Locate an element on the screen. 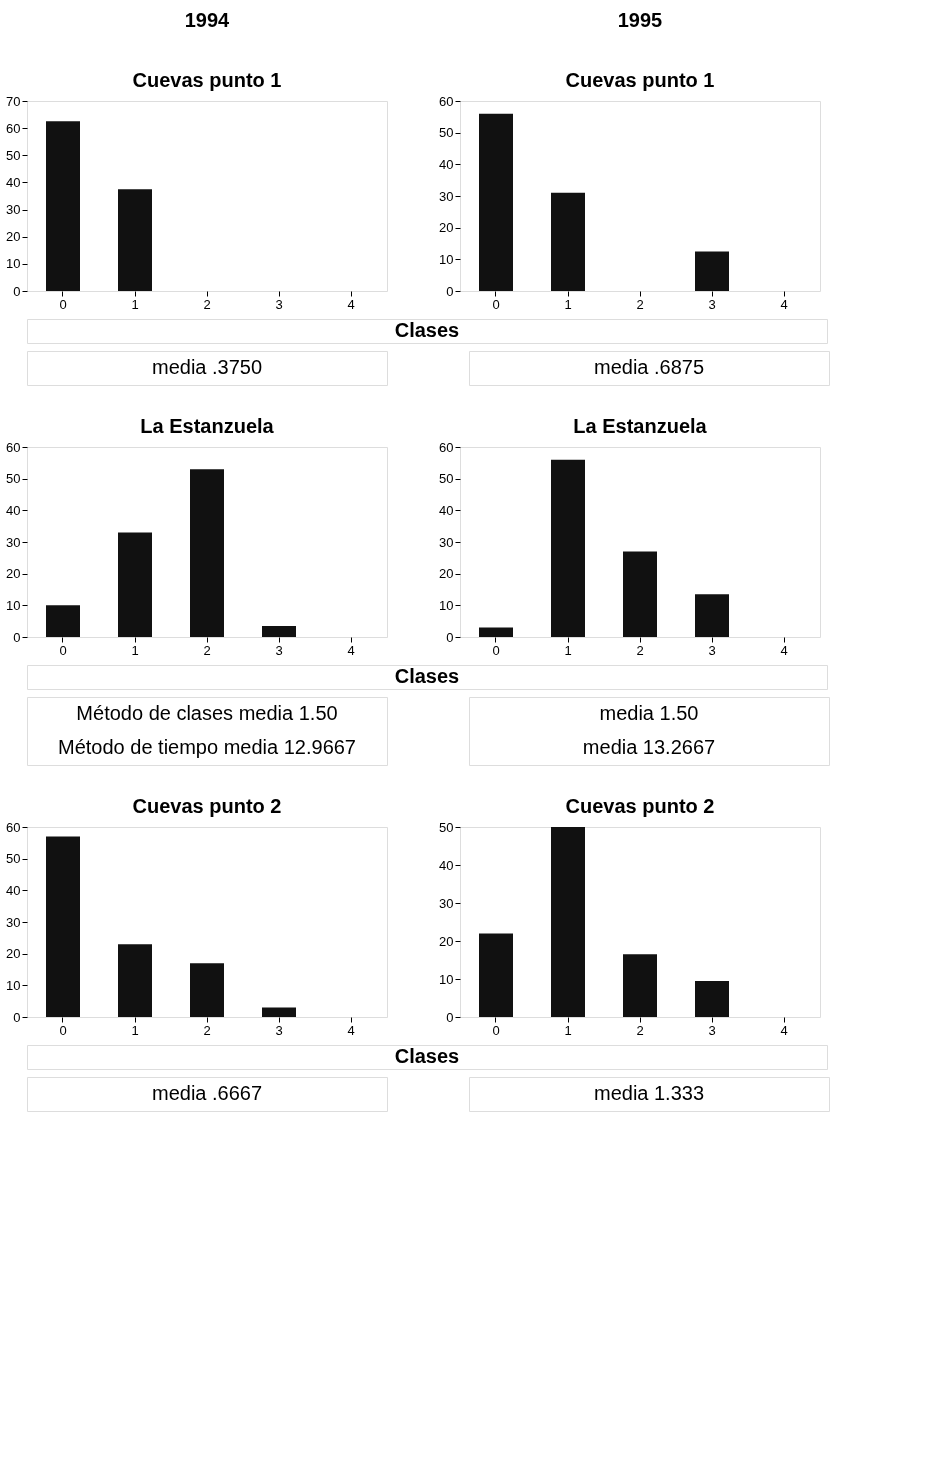  text: media .6875 is located at coordinates (649, 367).